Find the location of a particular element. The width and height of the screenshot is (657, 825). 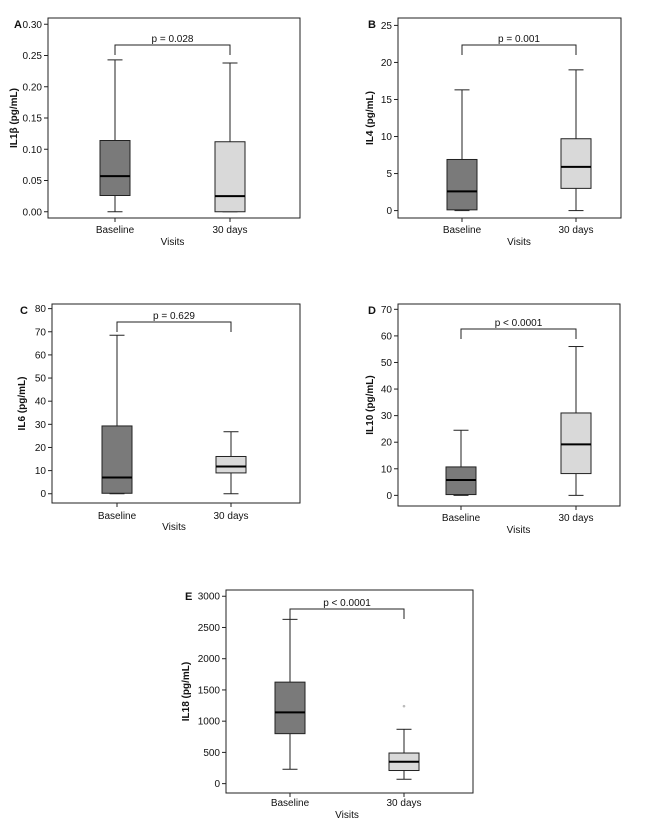

y-tick-label: 0.10 is located at coordinates (33, 150).